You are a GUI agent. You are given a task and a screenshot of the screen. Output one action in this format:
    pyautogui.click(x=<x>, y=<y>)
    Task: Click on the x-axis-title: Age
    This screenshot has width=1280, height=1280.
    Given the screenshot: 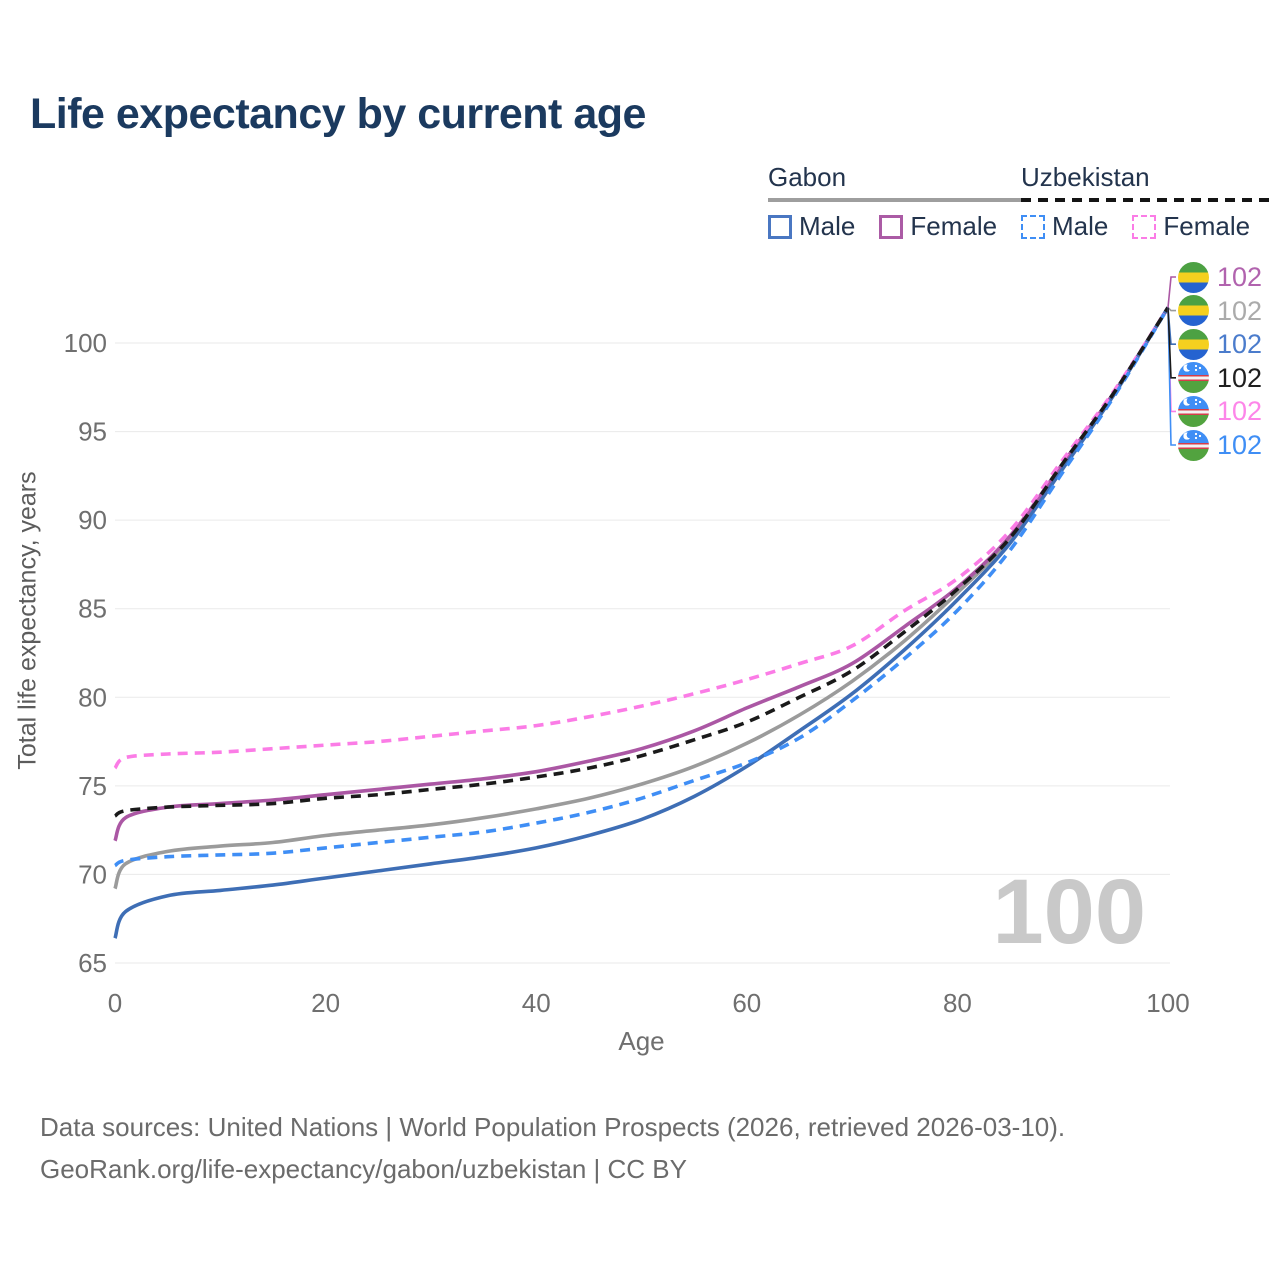 What is the action you would take?
    pyautogui.click(x=641, y=1041)
    